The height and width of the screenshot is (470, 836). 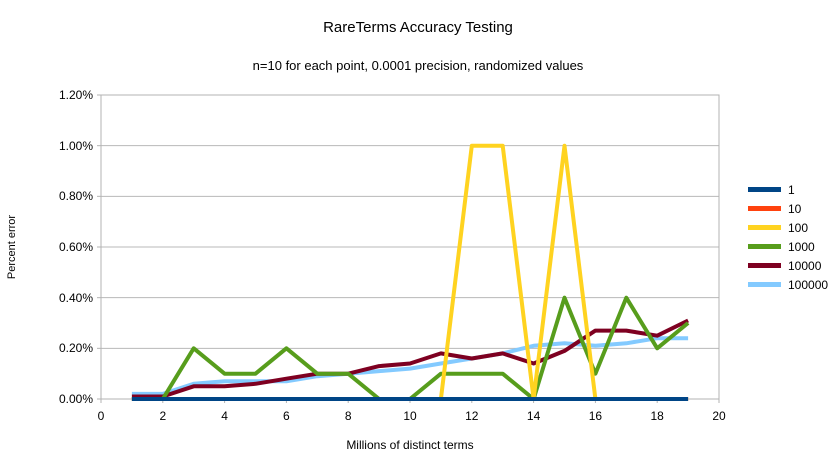 I want to click on legend-item-10000: 10000, so click(x=788, y=265).